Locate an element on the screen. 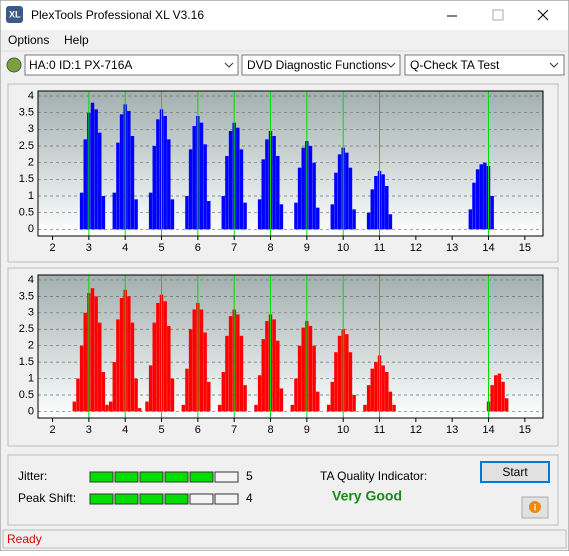 The height and width of the screenshot is (556, 569). maximize-button is located at coordinates (498, 15).